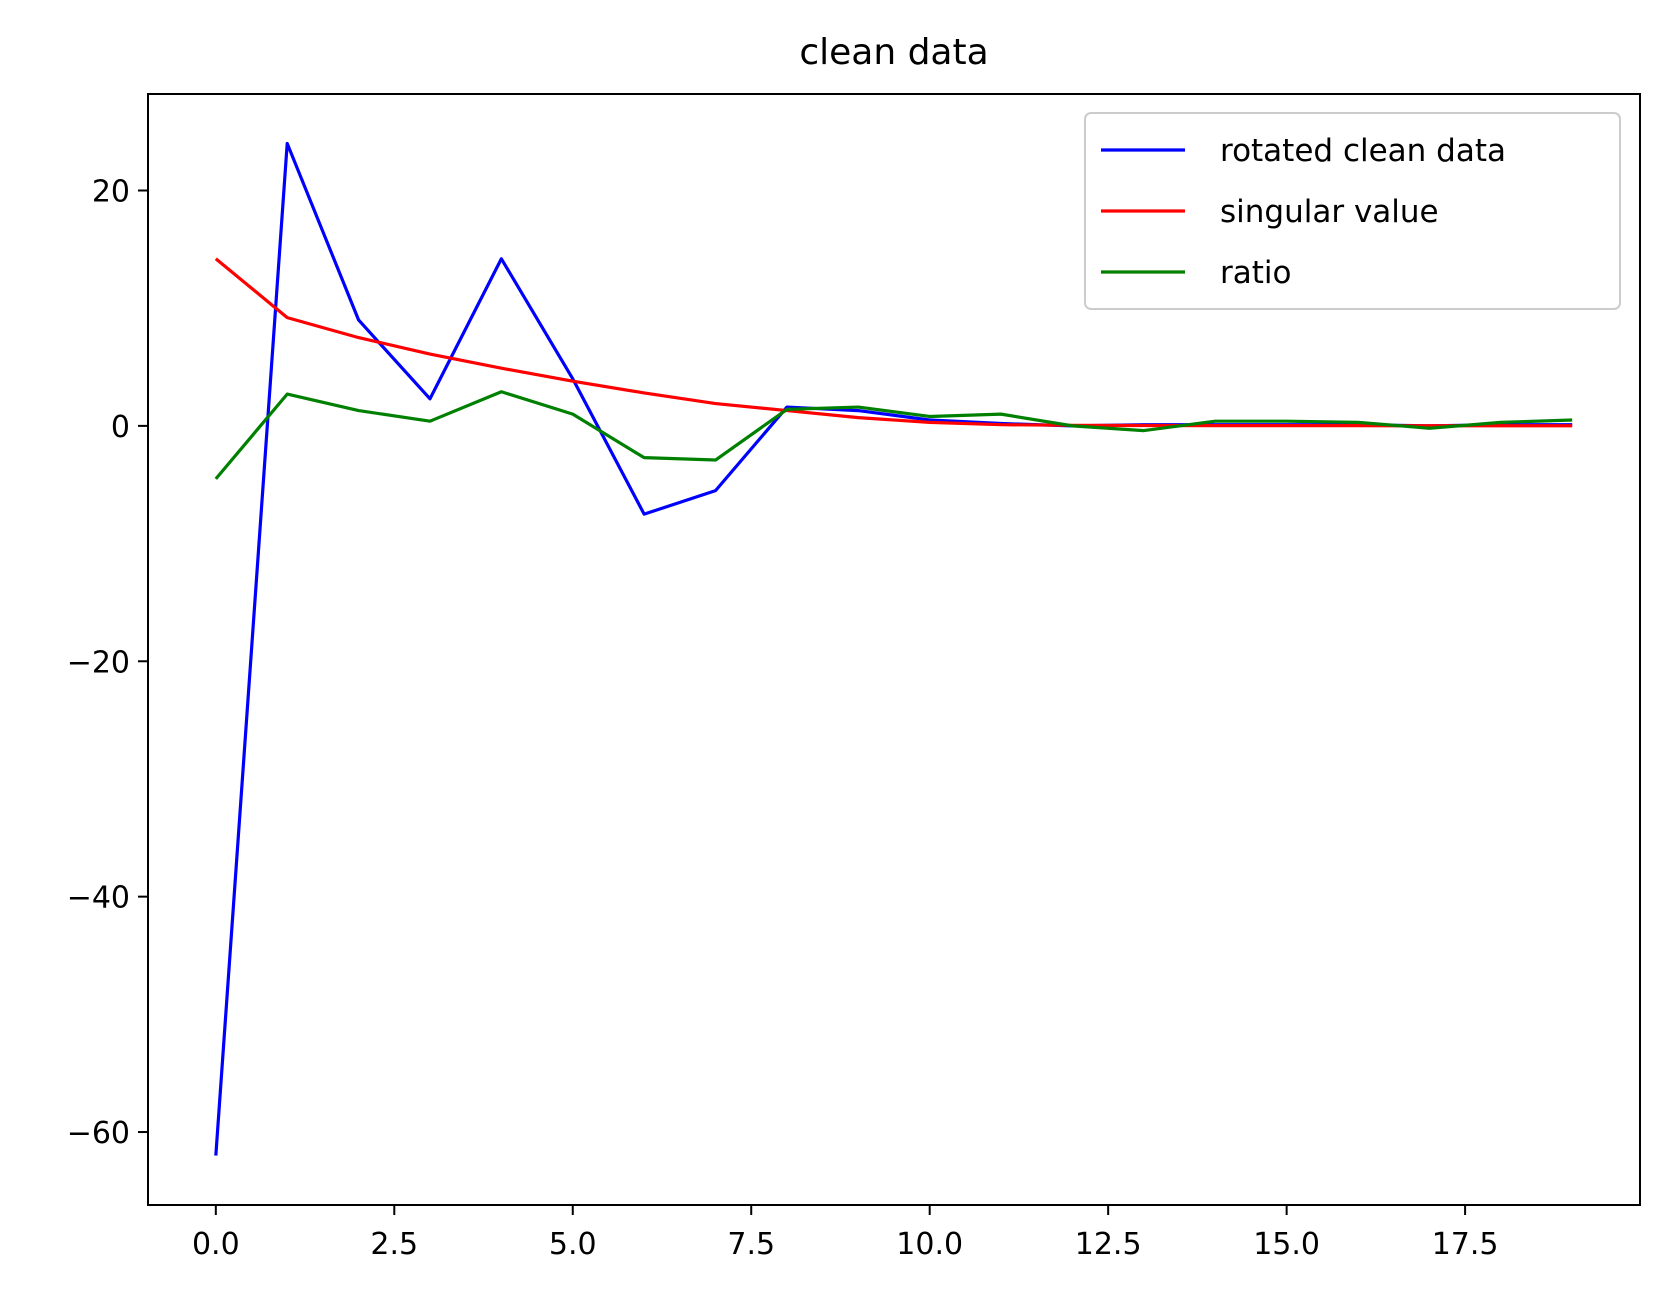 The height and width of the screenshot is (1300, 1665). I want to click on legend-label: rotated clean data, so click(1363, 151).